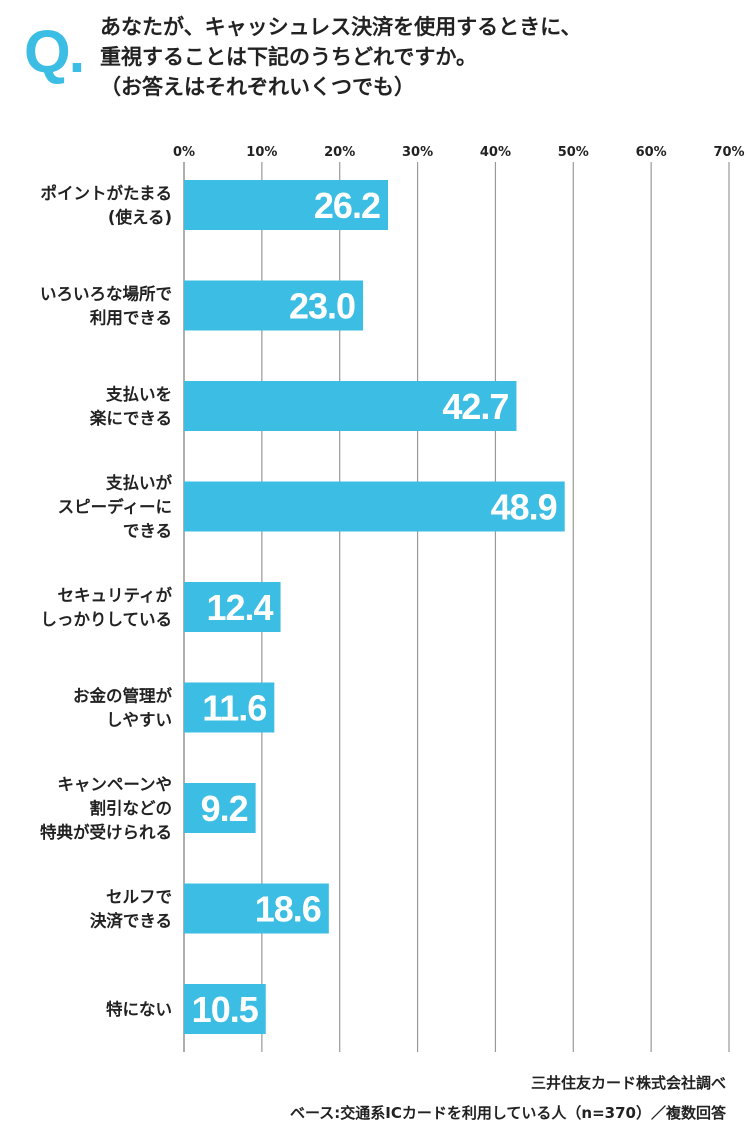  I want to click on category-label-0-1: (使える), so click(140, 217).